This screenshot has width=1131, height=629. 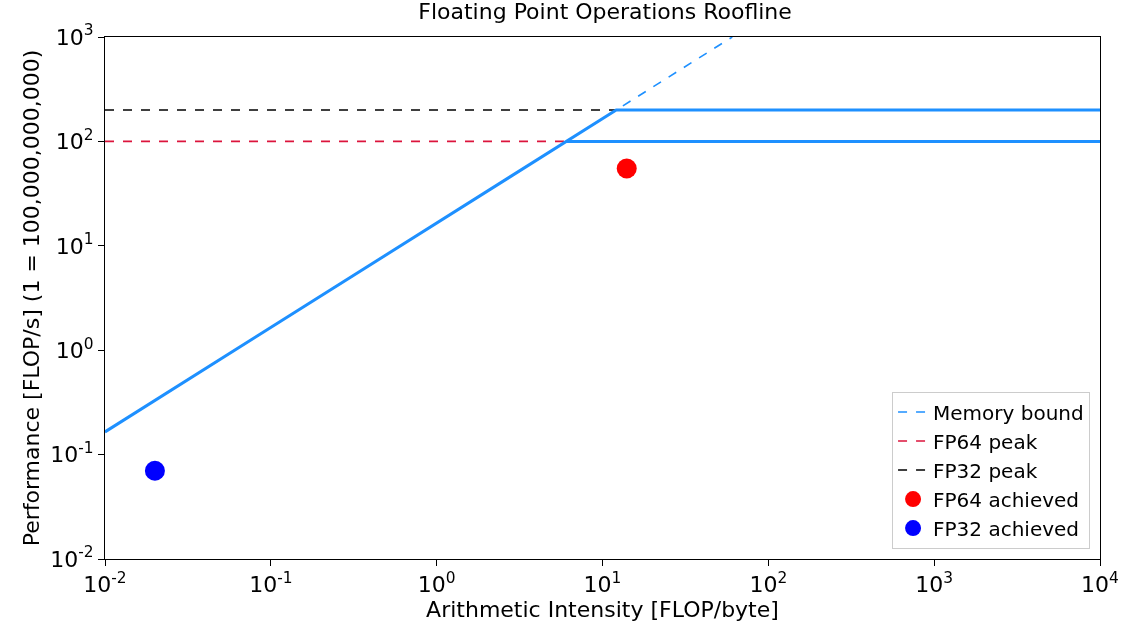 I want to click on legend-label: Memory bound, so click(x=1008, y=412).